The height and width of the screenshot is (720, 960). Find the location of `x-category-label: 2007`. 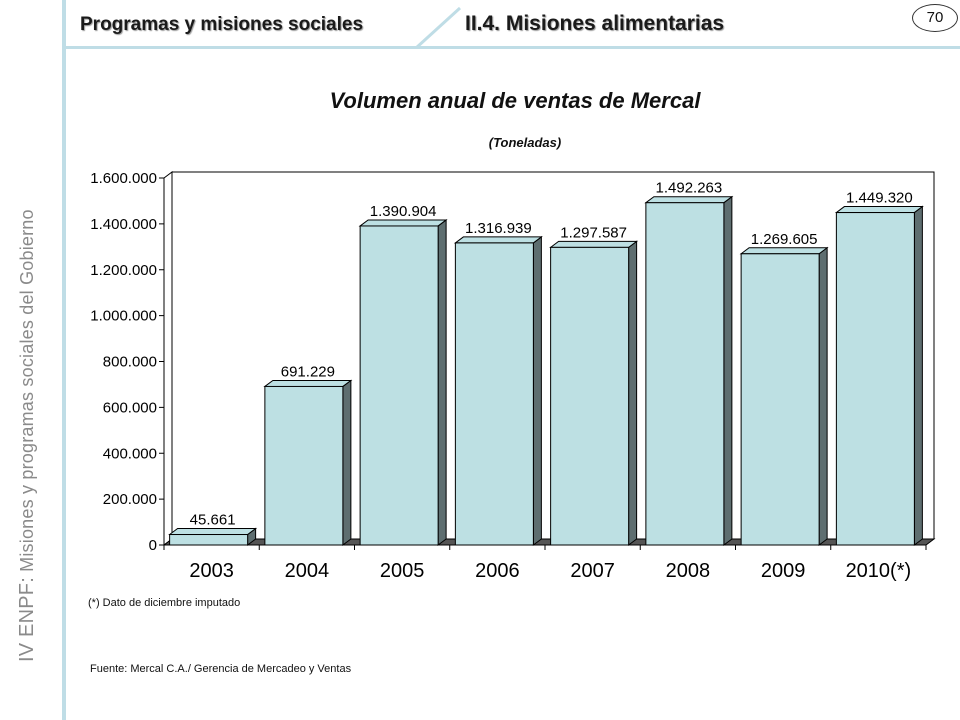

x-category-label: 2007 is located at coordinates (592, 571).